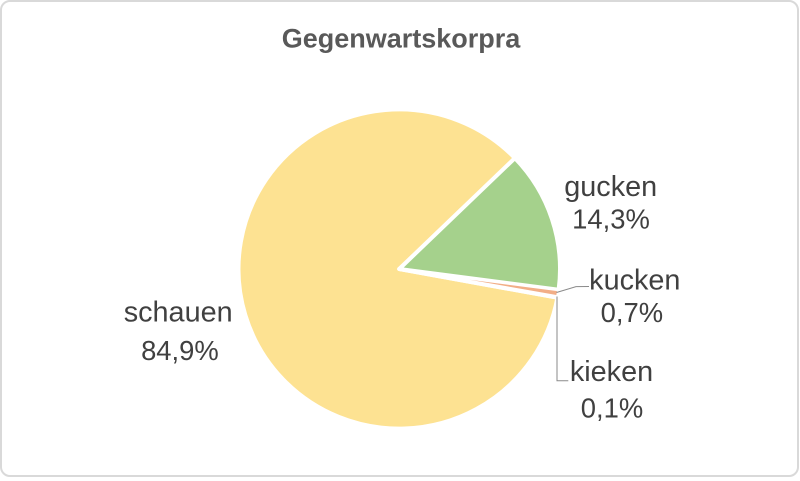  I want to click on svg-text: gucken, so click(610, 187).